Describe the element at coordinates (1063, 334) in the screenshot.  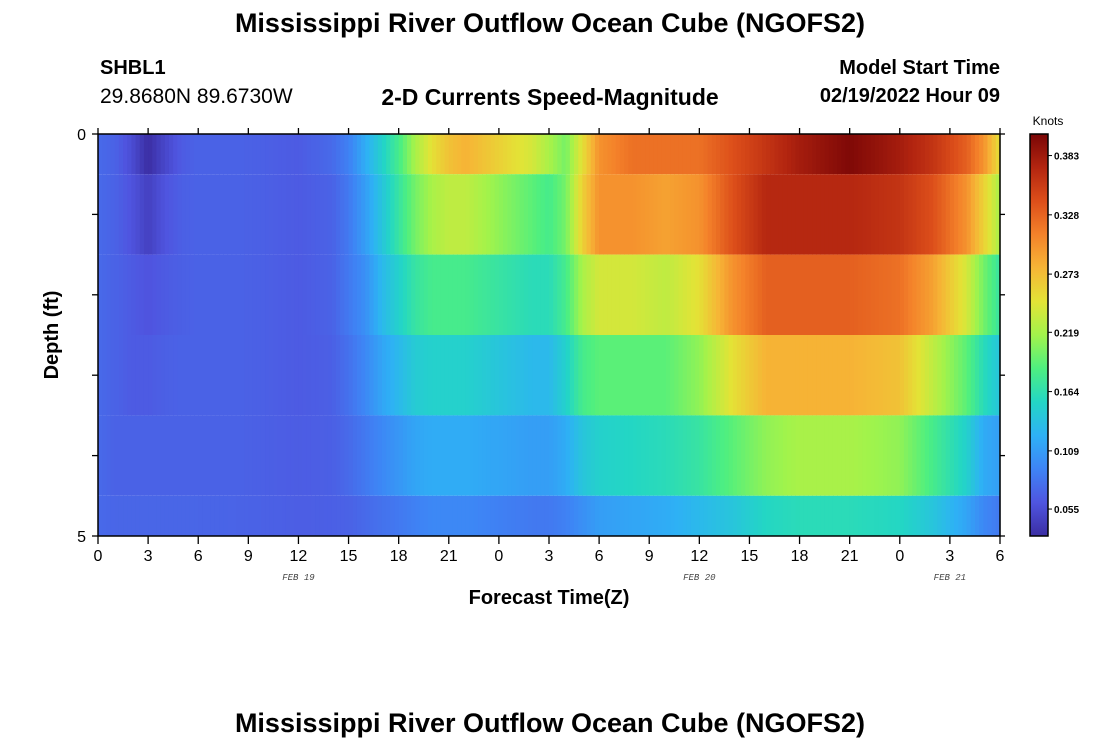
I see `colorbar-ticks: 0.383 0.328 0.273 0.219 0.164 0.109 0.055` at that location.